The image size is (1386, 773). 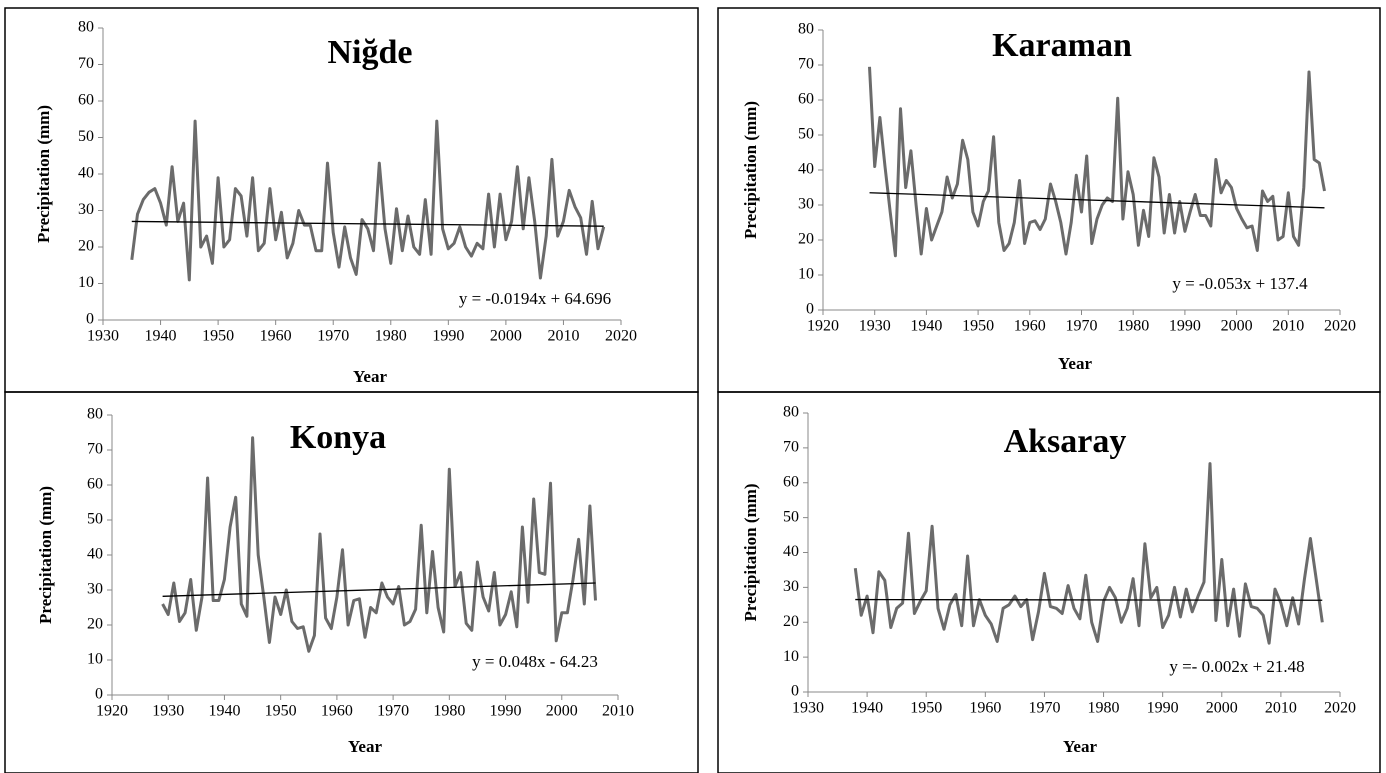 I want to click on trend-equation: y = -0.0194x + 64.696, so click(x=535, y=298).